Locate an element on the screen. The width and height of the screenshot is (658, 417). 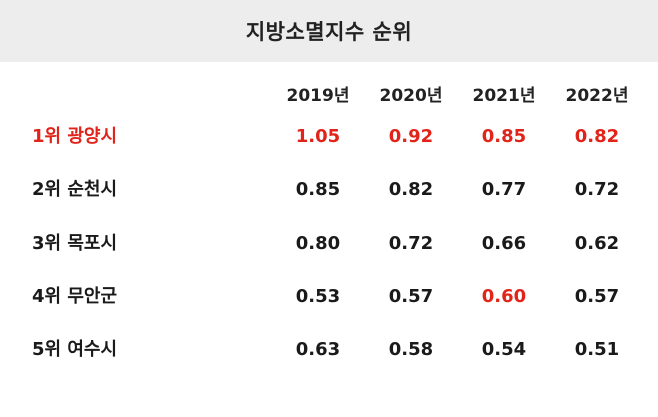
row-label: 2위 순천시 is located at coordinates (75, 189).